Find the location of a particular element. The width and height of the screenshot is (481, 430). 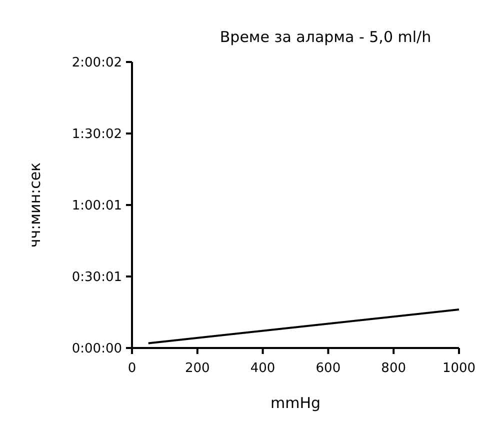

x-tick-label: 200 is located at coordinates (197, 368).